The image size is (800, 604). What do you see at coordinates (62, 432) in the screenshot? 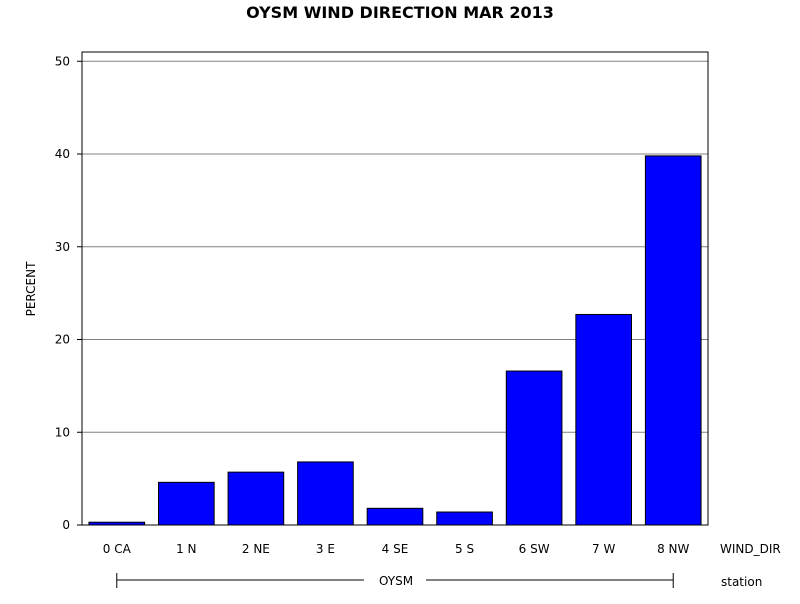
I see `y-tick-label: 10` at bounding box center [62, 432].